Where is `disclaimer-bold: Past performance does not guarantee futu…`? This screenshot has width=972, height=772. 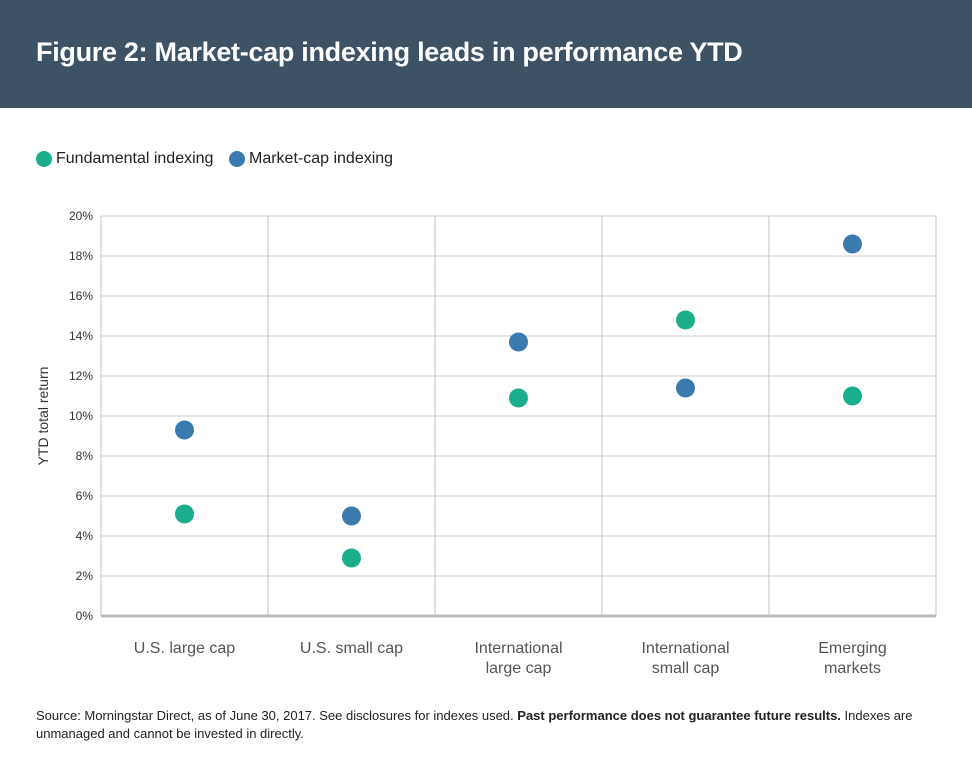
disclaimer-bold: Past performance does not guarantee futu… is located at coordinates (679, 715).